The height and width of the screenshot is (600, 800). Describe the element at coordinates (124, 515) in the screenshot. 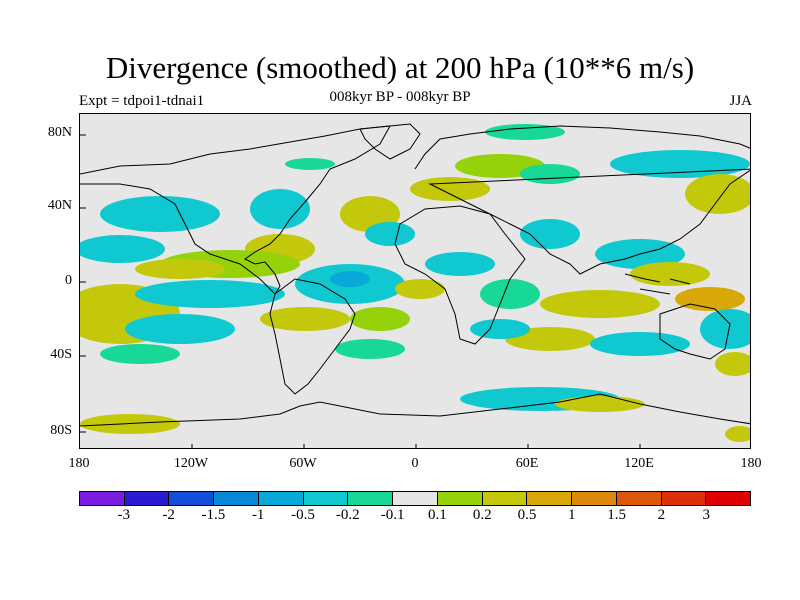

I see `colorbar-label: -3` at that location.